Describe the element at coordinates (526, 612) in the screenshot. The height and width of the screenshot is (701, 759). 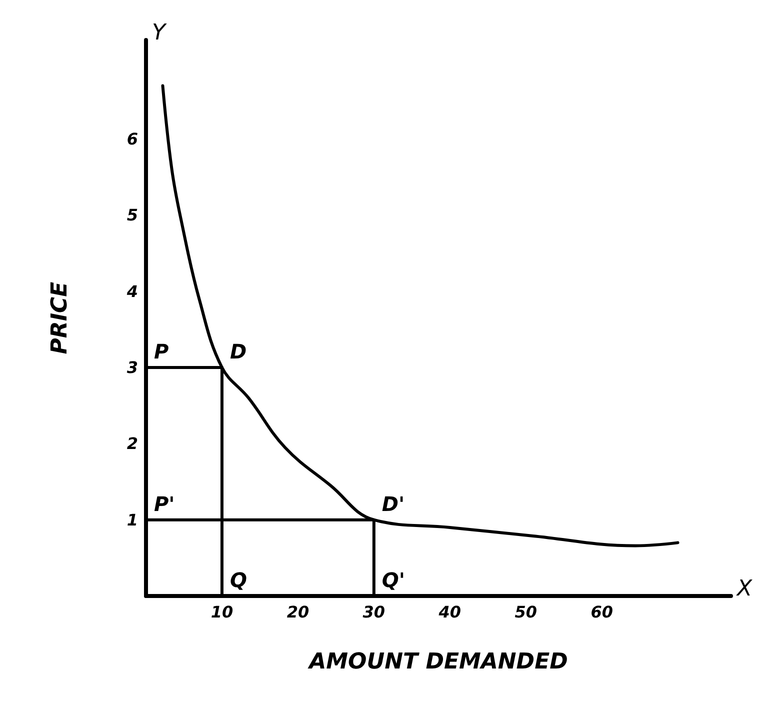
I see `x-tick-label: 50` at that location.